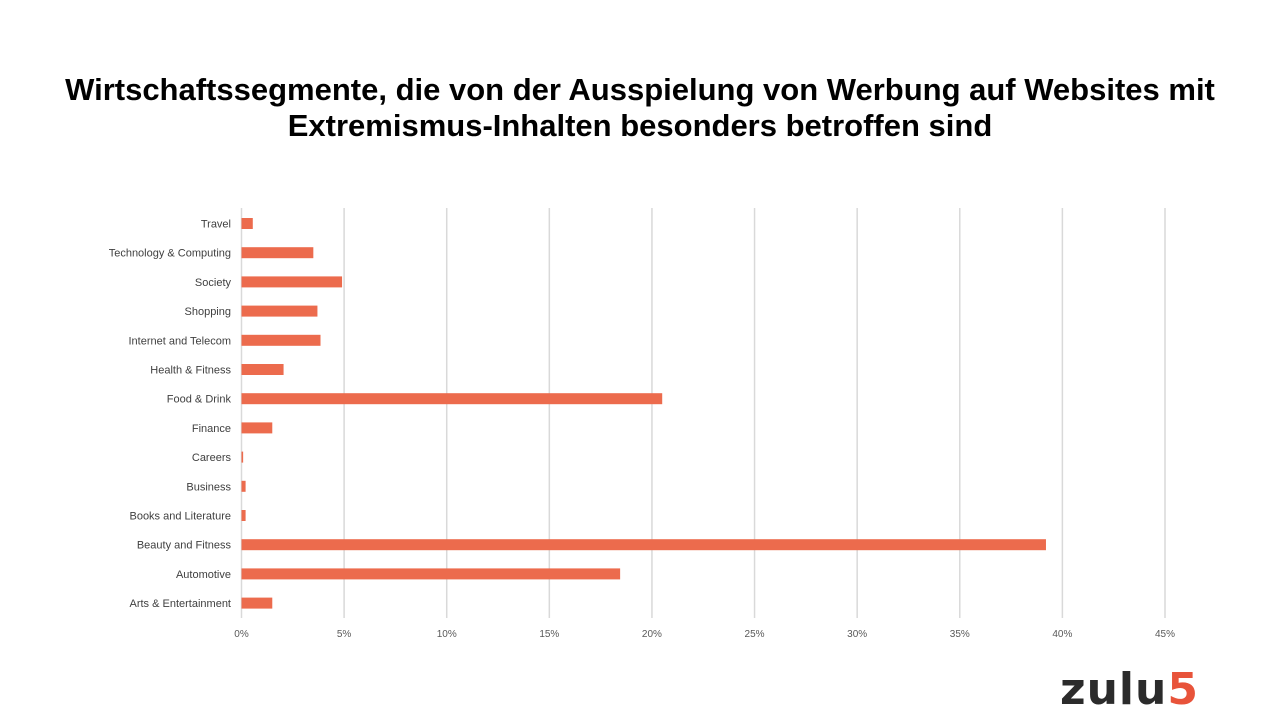 This screenshot has width=1280, height=720. What do you see at coordinates (184, 546) in the screenshot?
I see `y-category-label: Beauty and Fitness` at bounding box center [184, 546].